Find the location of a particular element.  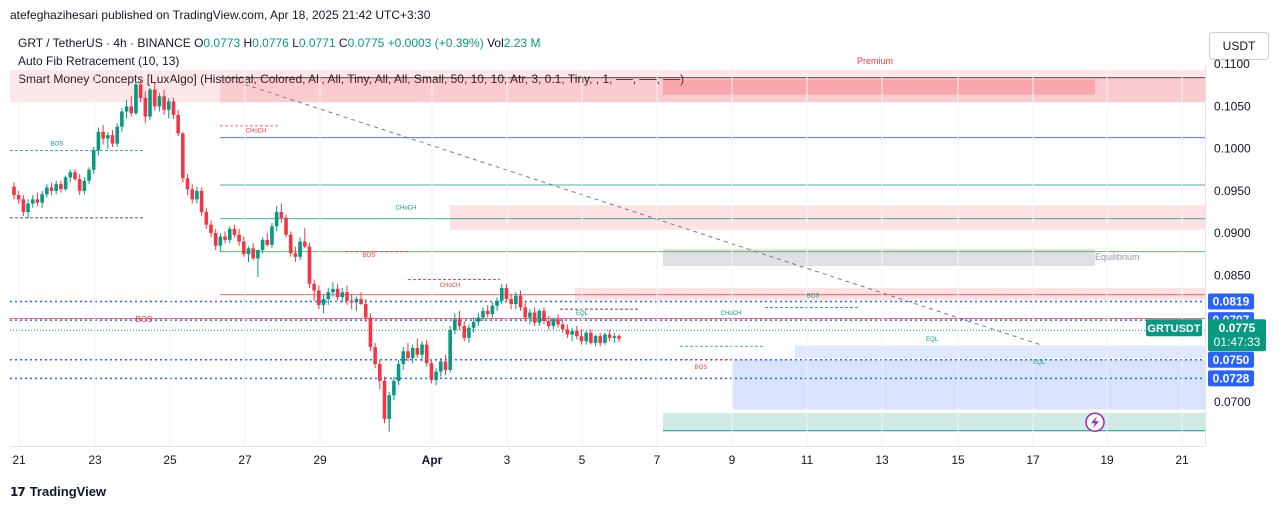

x-tick-label: 5 is located at coordinates (582, 460).